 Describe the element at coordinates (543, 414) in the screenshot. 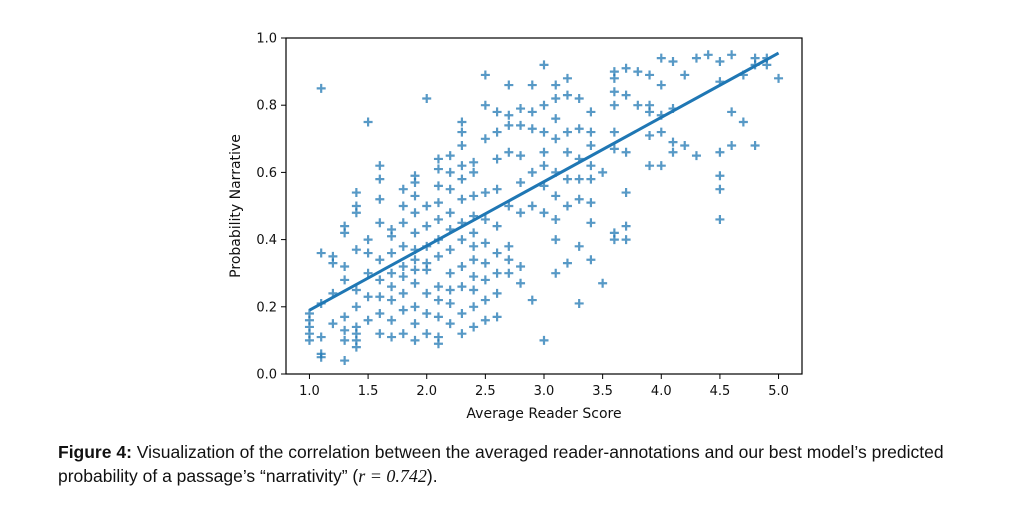

I see `x-axis-label: Average Reader Score` at that location.